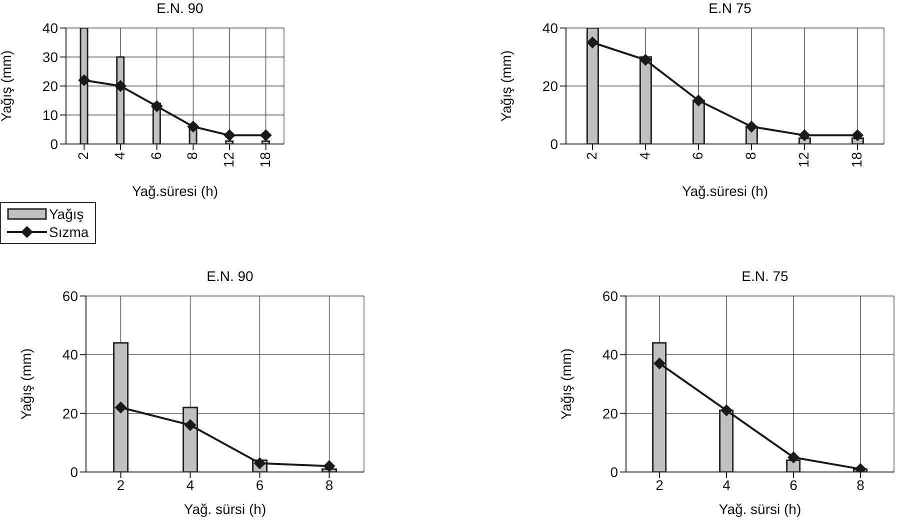 This screenshot has height=523, width=916. Describe the element at coordinates (66, 214) in the screenshot. I see `legend-label: Yağış` at that location.